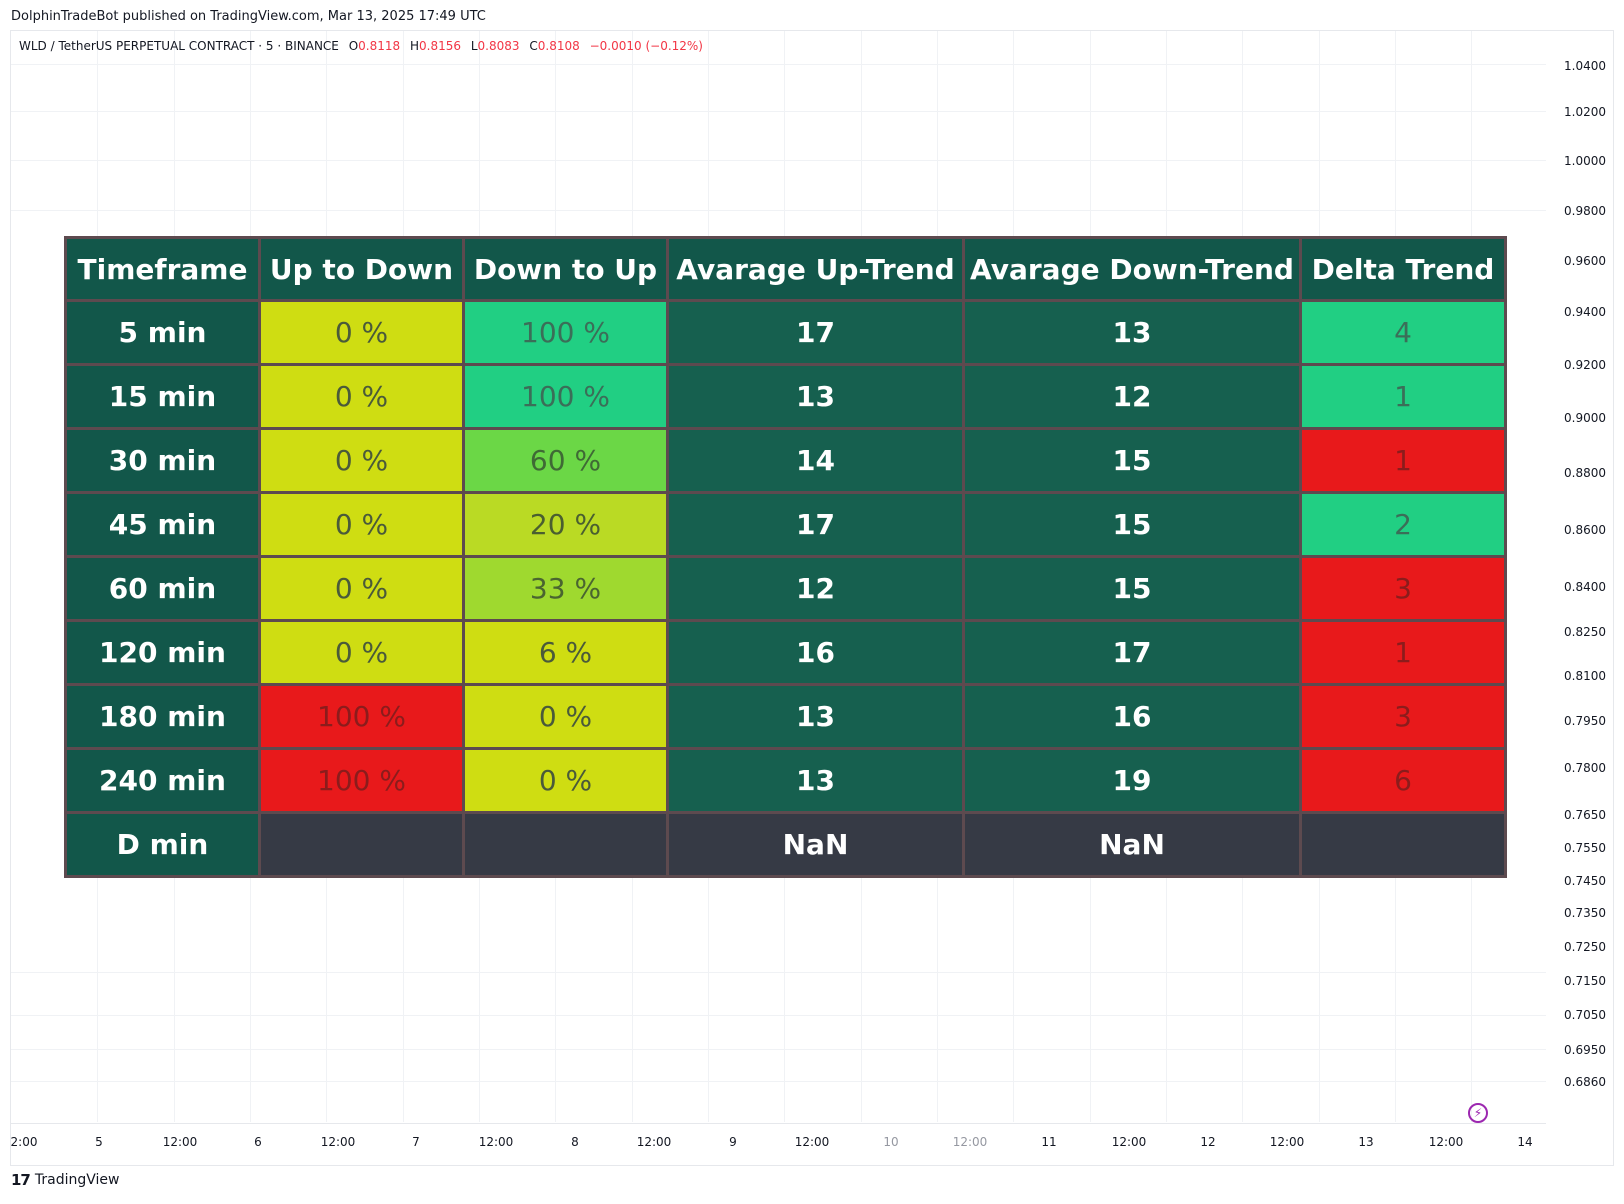  Describe the element at coordinates (1585, 473) in the screenshot. I see `price-label: 0.8800` at that location.